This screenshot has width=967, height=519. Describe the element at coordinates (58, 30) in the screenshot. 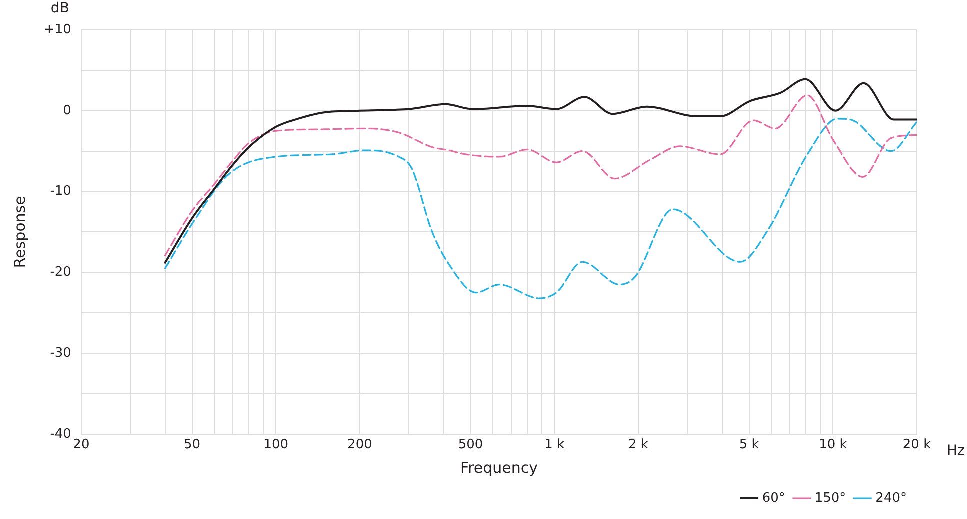

I see `y-tick-label: +10` at that location.